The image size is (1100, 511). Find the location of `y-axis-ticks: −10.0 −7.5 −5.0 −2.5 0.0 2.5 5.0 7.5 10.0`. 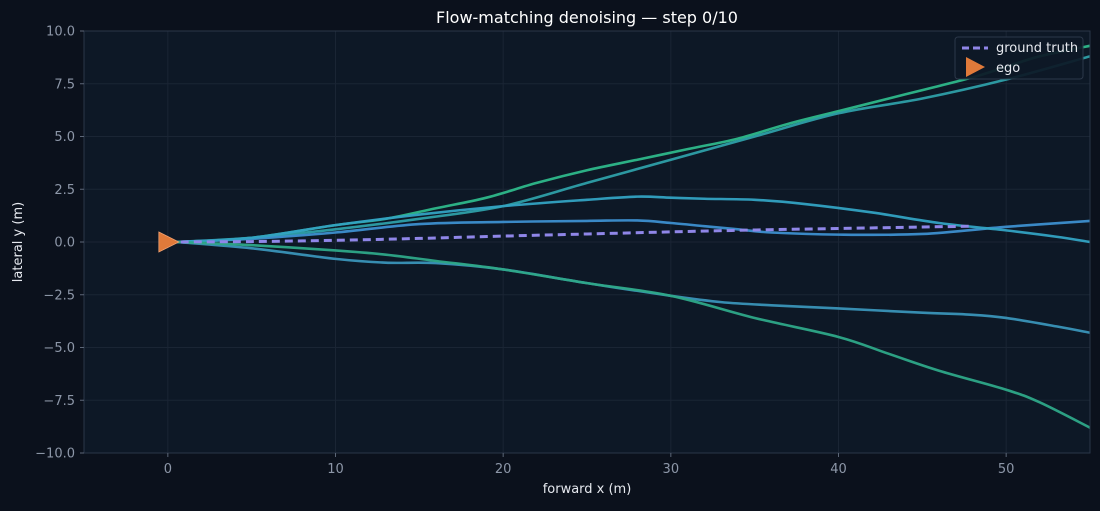

y-axis-ticks: −10.0 −7.5 −5.0 −2.5 0.0 2.5 5.0 7.5 10.0 is located at coordinates (59, 243).